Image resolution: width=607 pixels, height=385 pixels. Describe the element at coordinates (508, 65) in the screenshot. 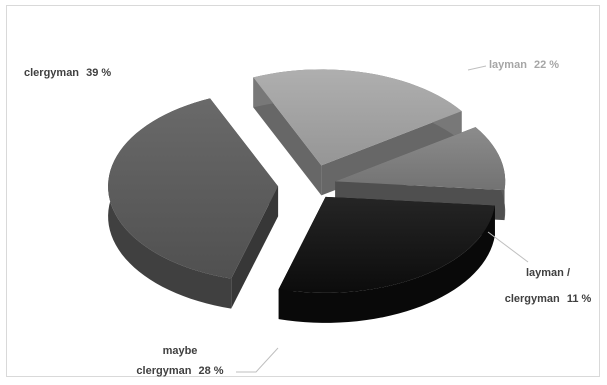

I see `label-layman-name: layman` at that location.